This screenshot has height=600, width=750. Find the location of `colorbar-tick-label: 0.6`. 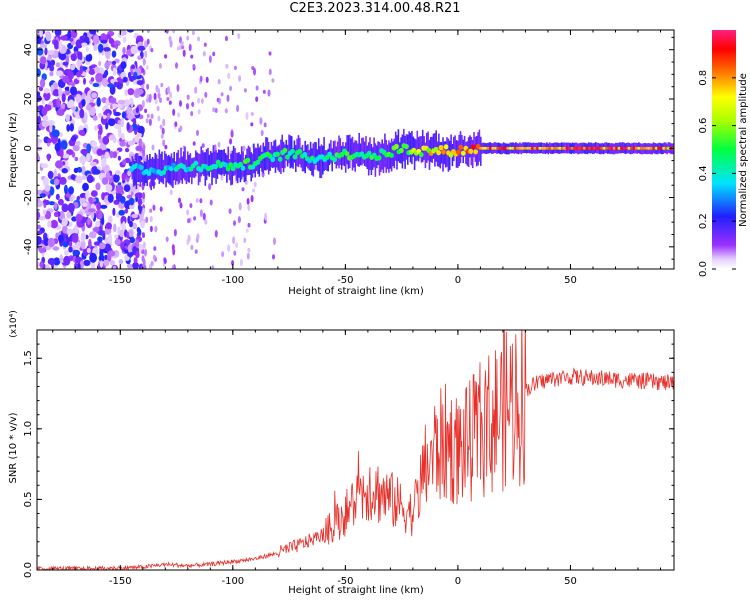

colorbar-tick-label: 0.6 is located at coordinates (703, 126).